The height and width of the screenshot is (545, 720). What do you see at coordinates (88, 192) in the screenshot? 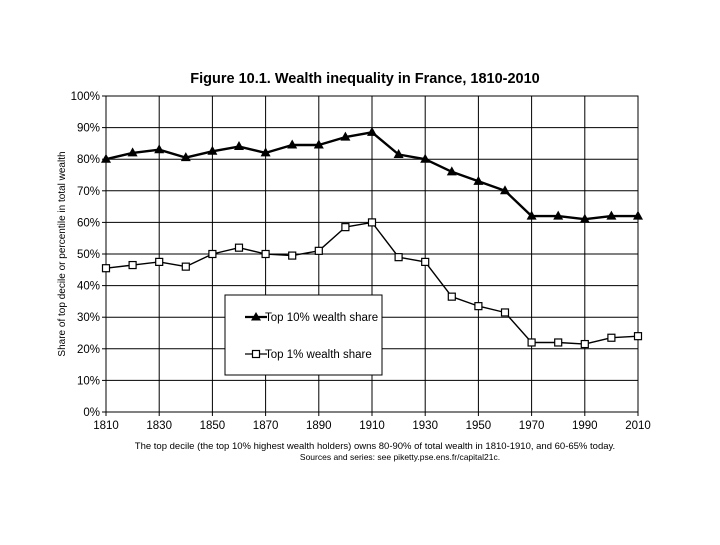
I see `y-tick-label: 70%` at bounding box center [88, 192].